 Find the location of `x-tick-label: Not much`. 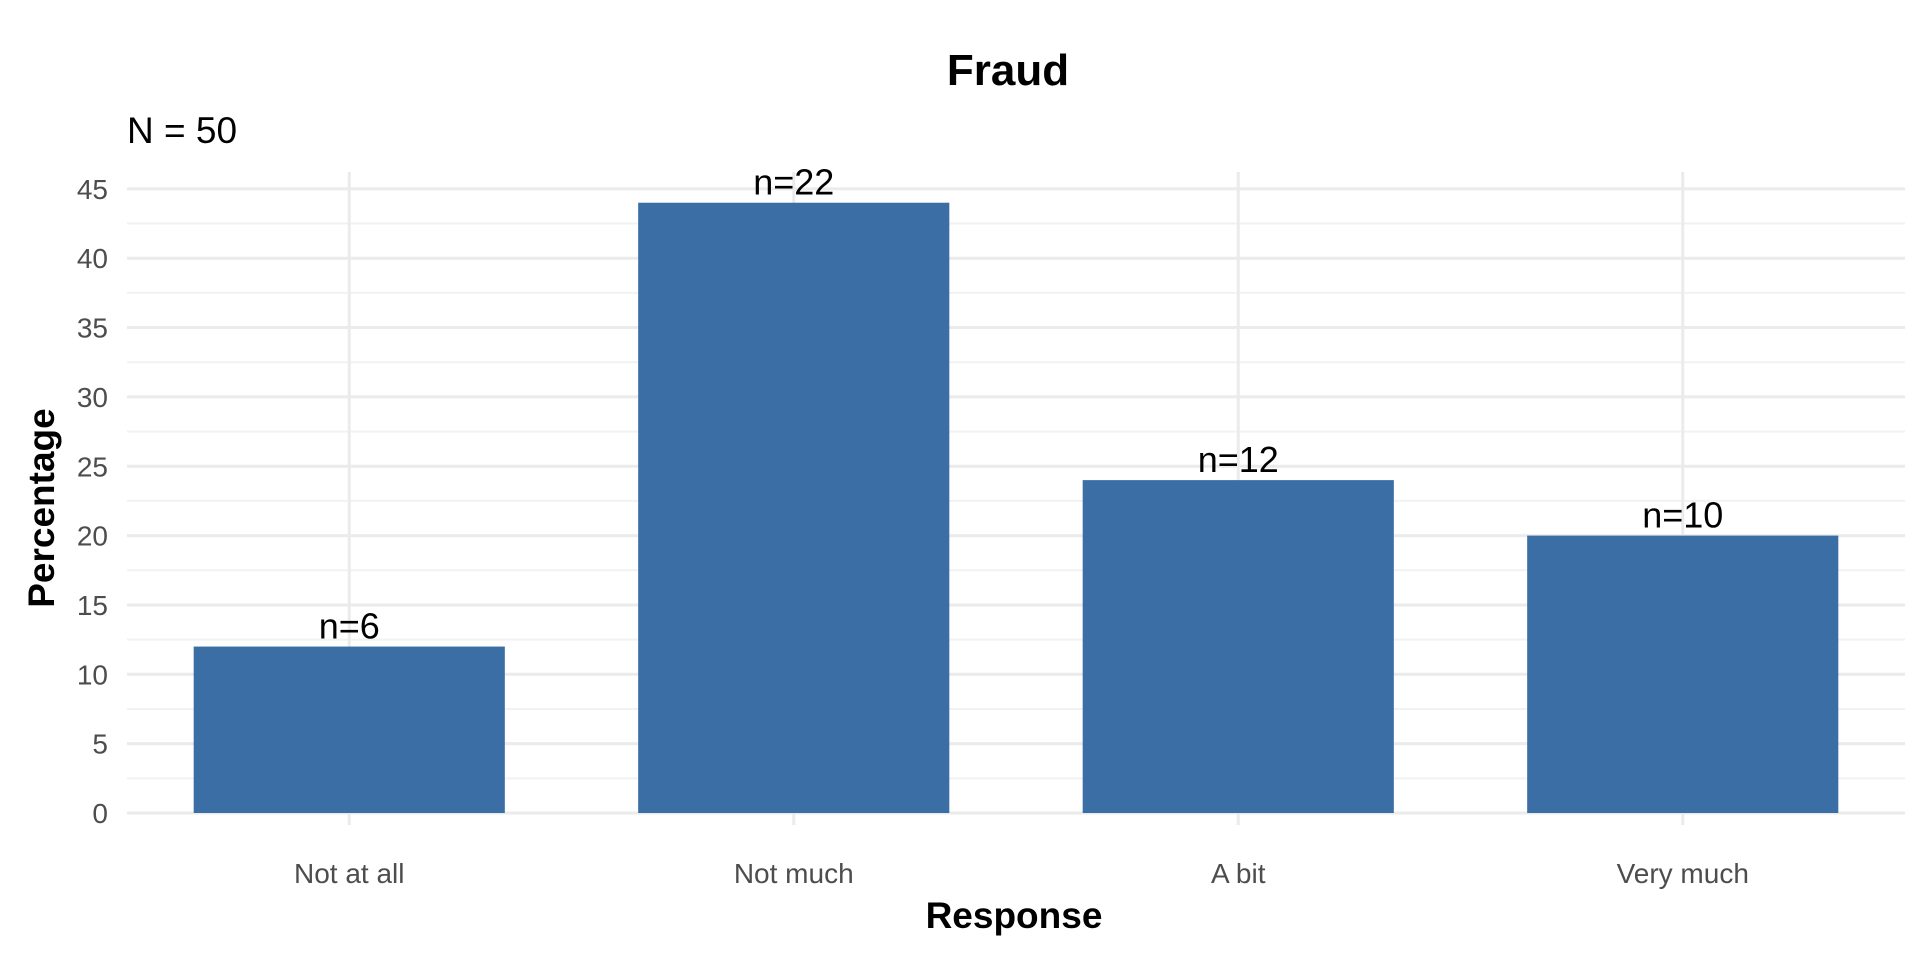

x-tick-label: Not much is located at coordinates (794, 873).